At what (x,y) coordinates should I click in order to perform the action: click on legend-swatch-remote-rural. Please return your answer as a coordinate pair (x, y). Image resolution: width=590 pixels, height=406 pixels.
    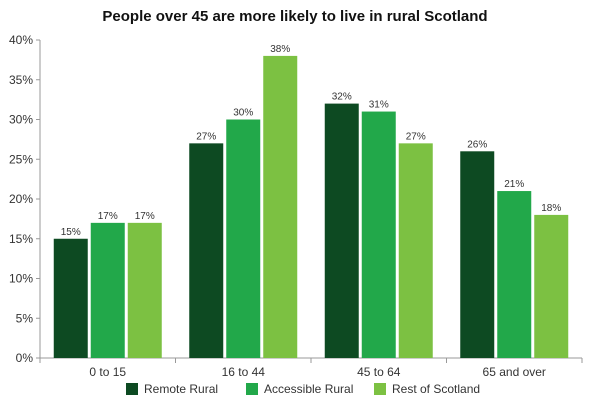
    Looking at the image, I should click on (132, 389).